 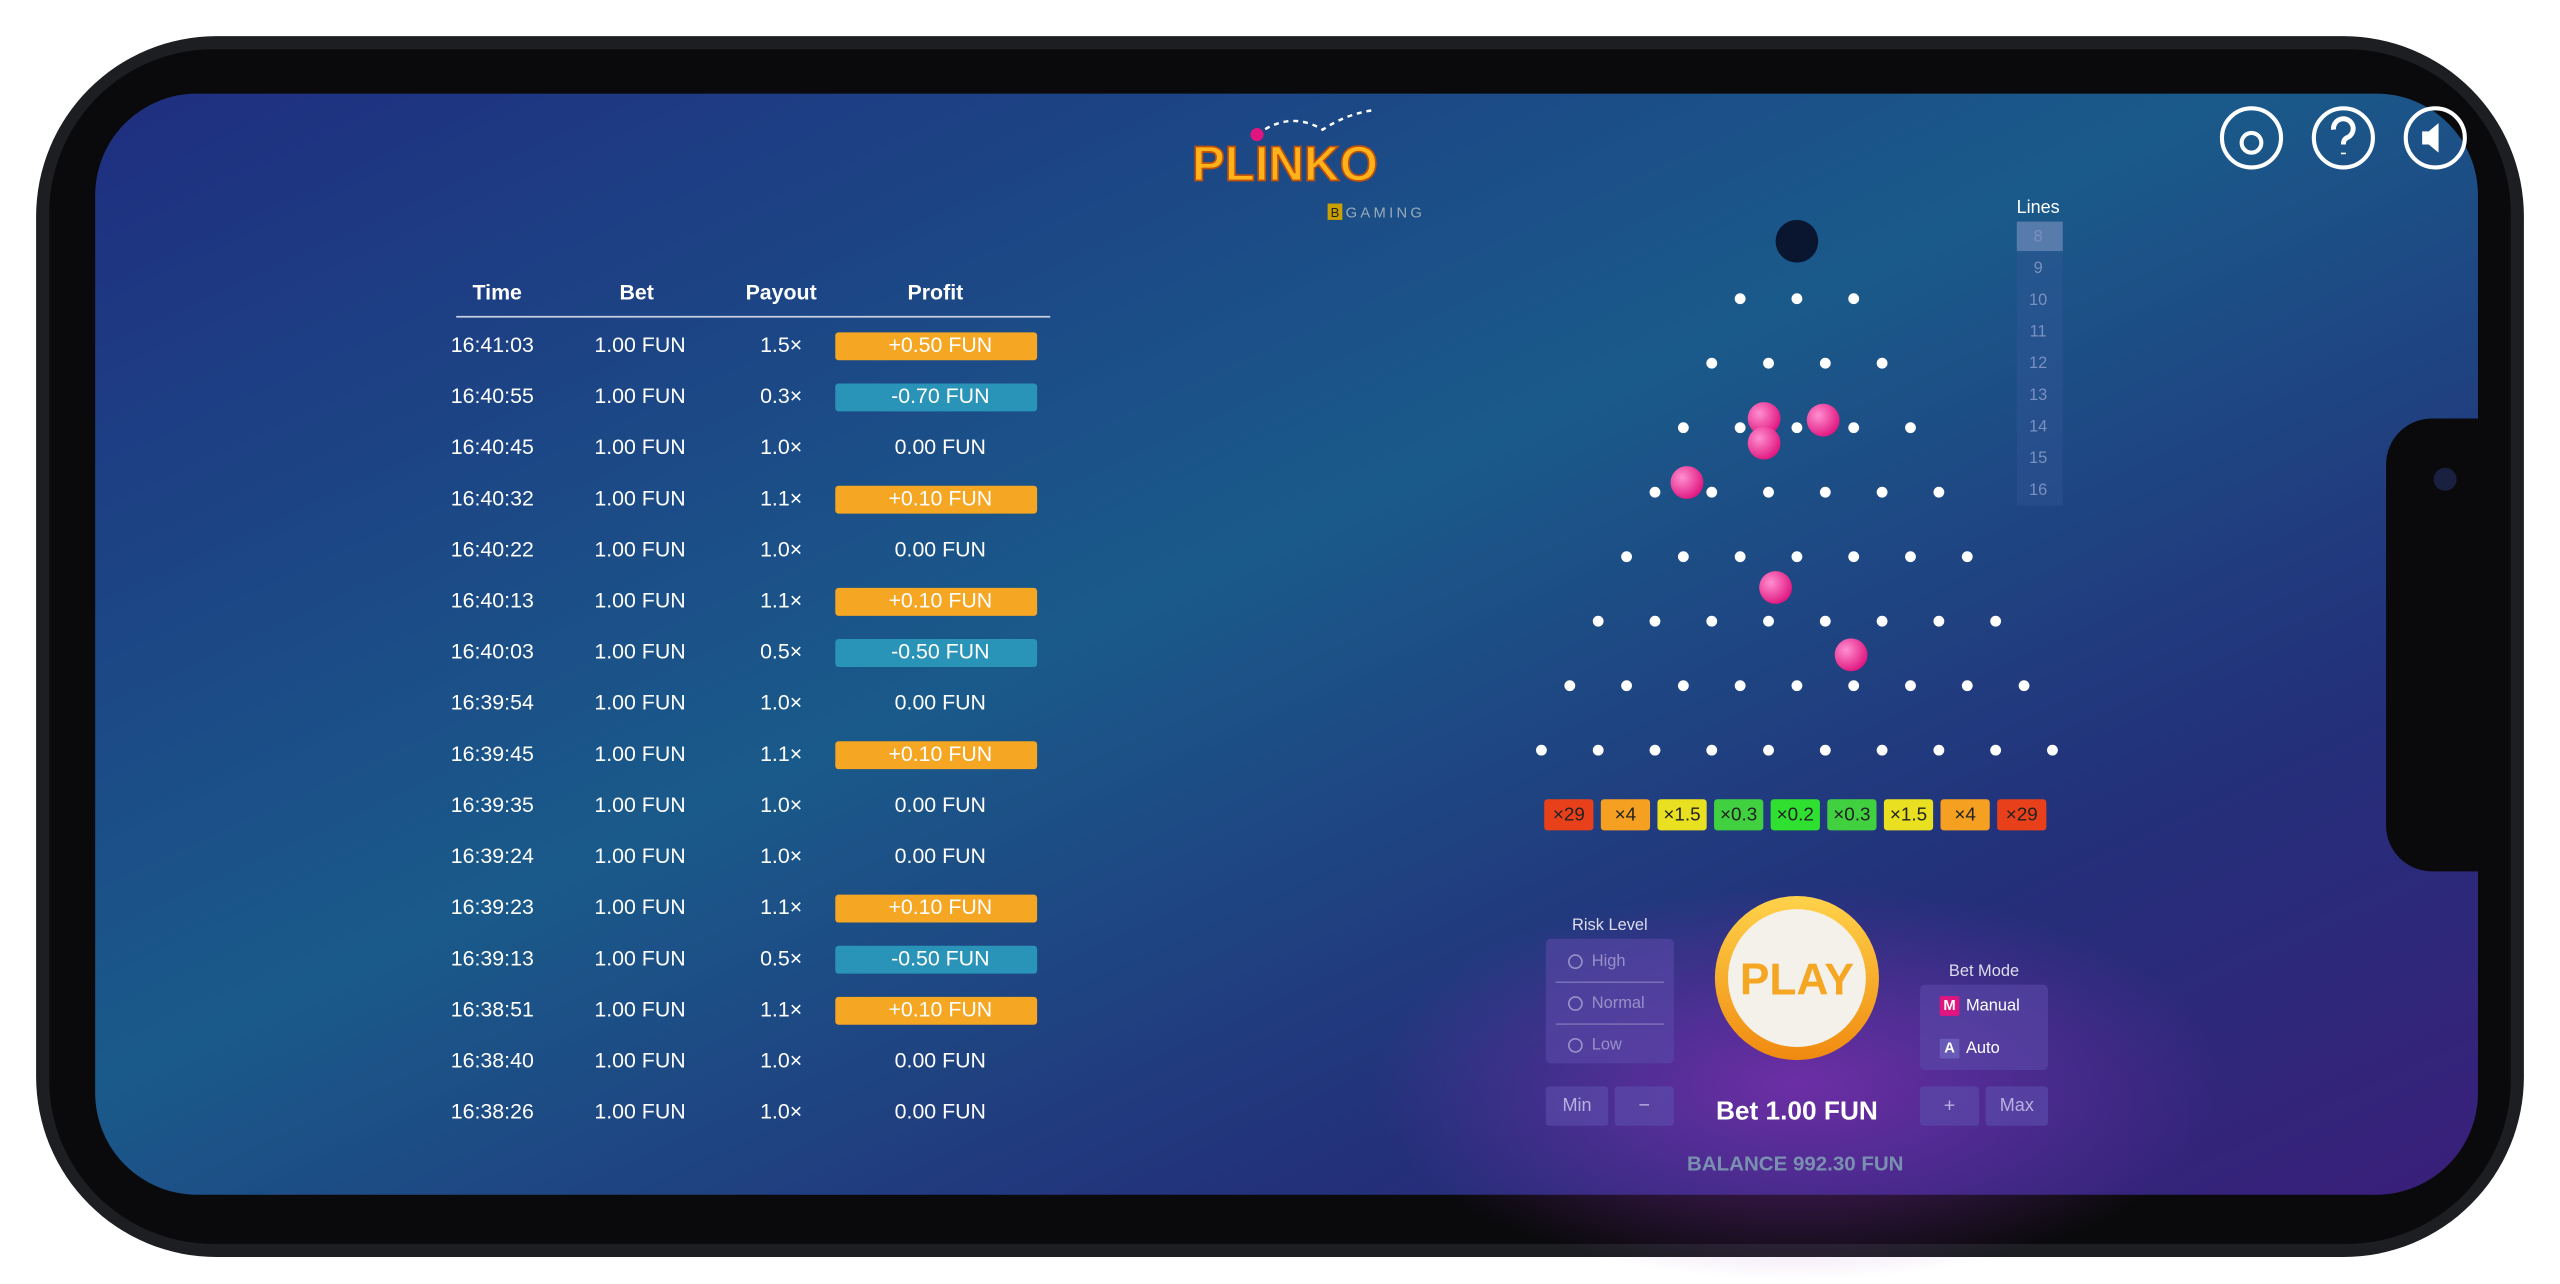 What do you see at coordinates (781, 292) in the screenshot?
I see `column-header: Payout` at bounding box center [781, 292].